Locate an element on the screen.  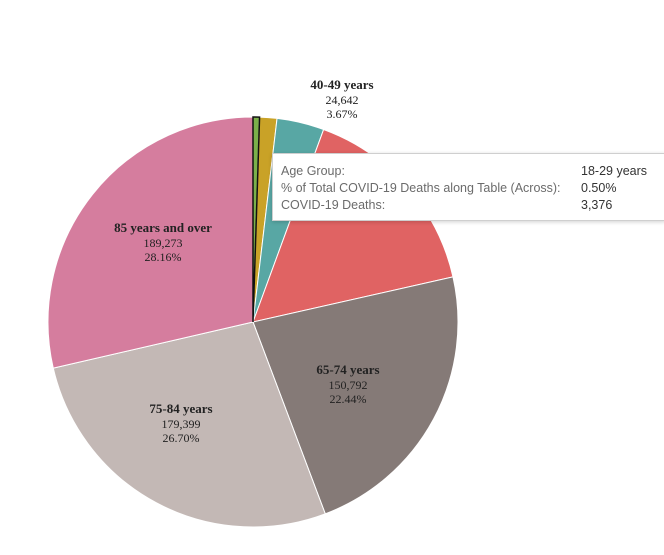
label-75-84-value: 179,399 is located at coordinates (181, 424).